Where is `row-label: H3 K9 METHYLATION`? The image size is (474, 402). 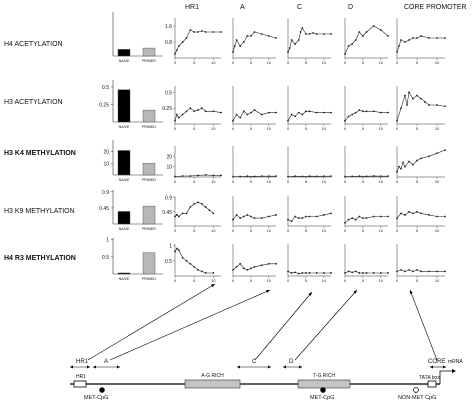 row-label: H3 K9 METHYLATION is located at coordinates (39, 211).